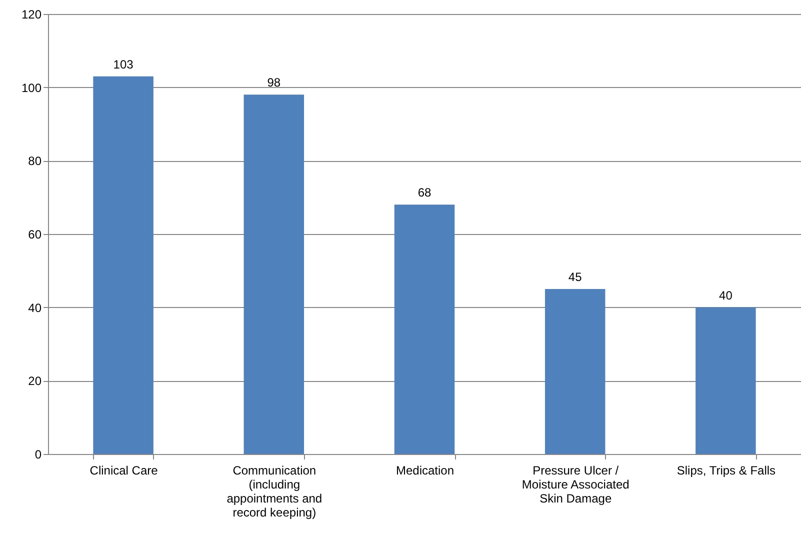  Describe the element at coordinates (123, 64) in the screenshot. I see `data-label: 103` at that location.